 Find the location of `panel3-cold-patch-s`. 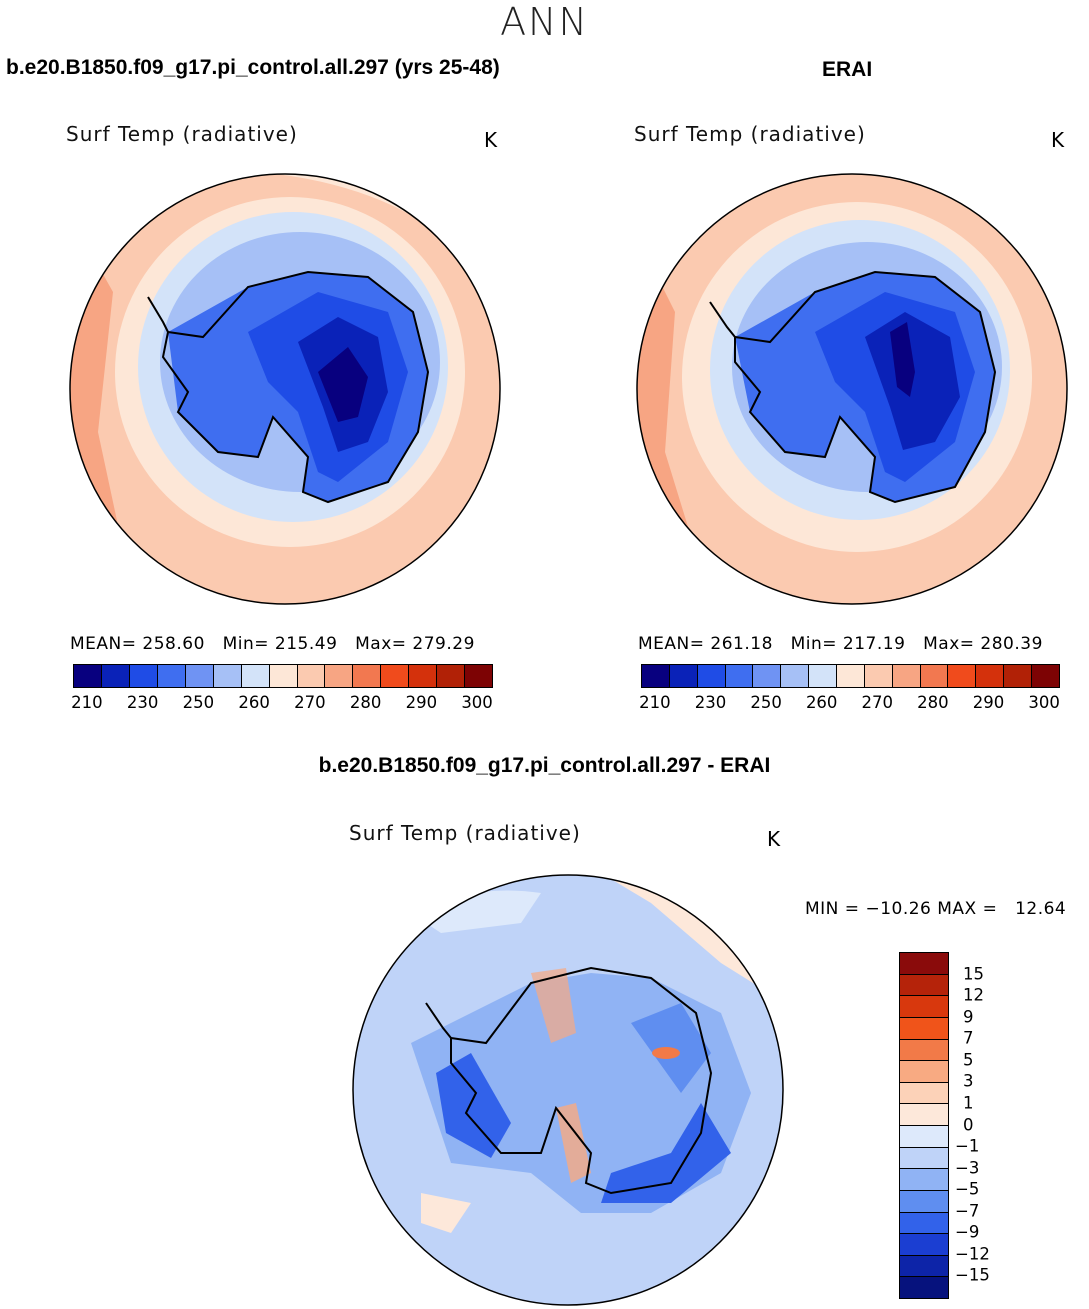

panel3-cold-patch-s is located at coordinates (666, 1153).